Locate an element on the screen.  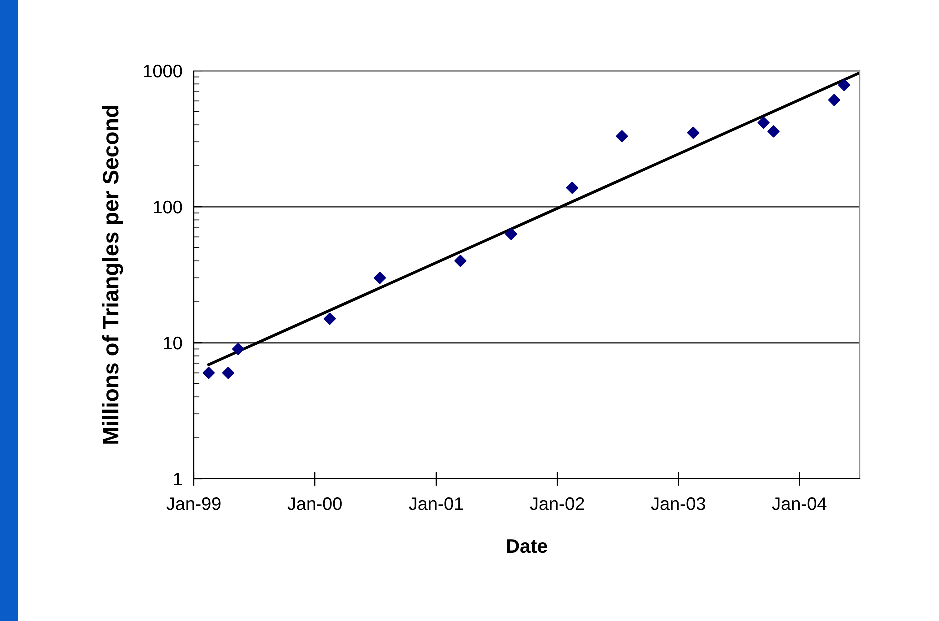
x-tick-label: Jan-02 is located at coordinates (557, 504).